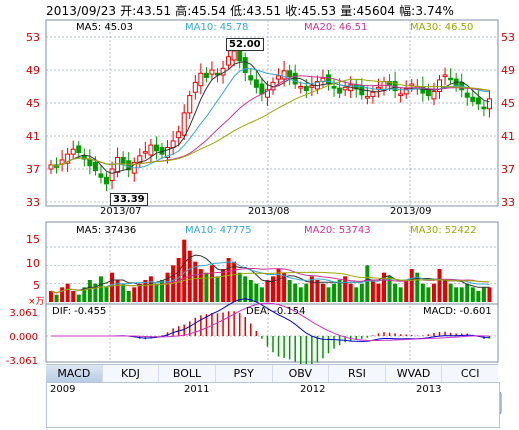  What do you see at coordinates (508, 136) in the screenshot?
I see `price-tick-right-41: 41` at bounding box center [508, 136].